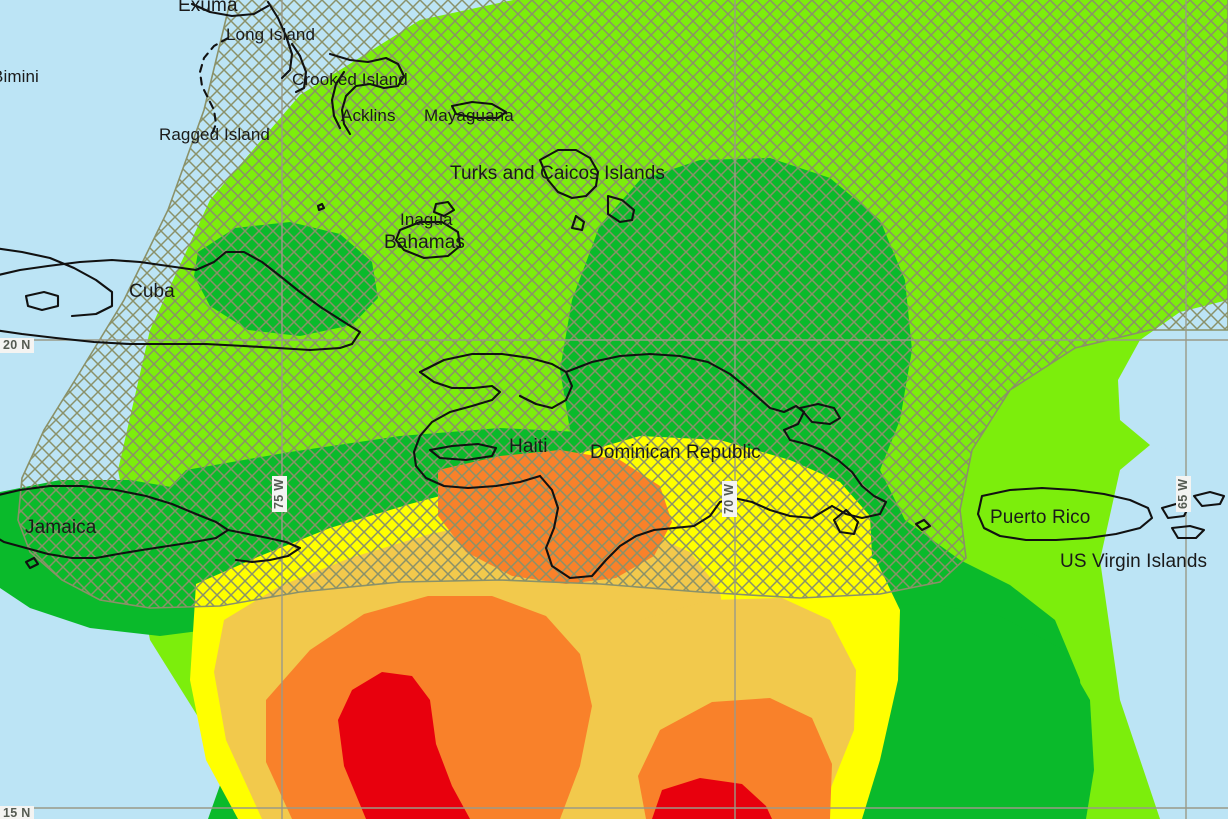 The image size is (1228, 819). I want to click on graticule-label-lon-65w: 65 W, so click(1183, 493).